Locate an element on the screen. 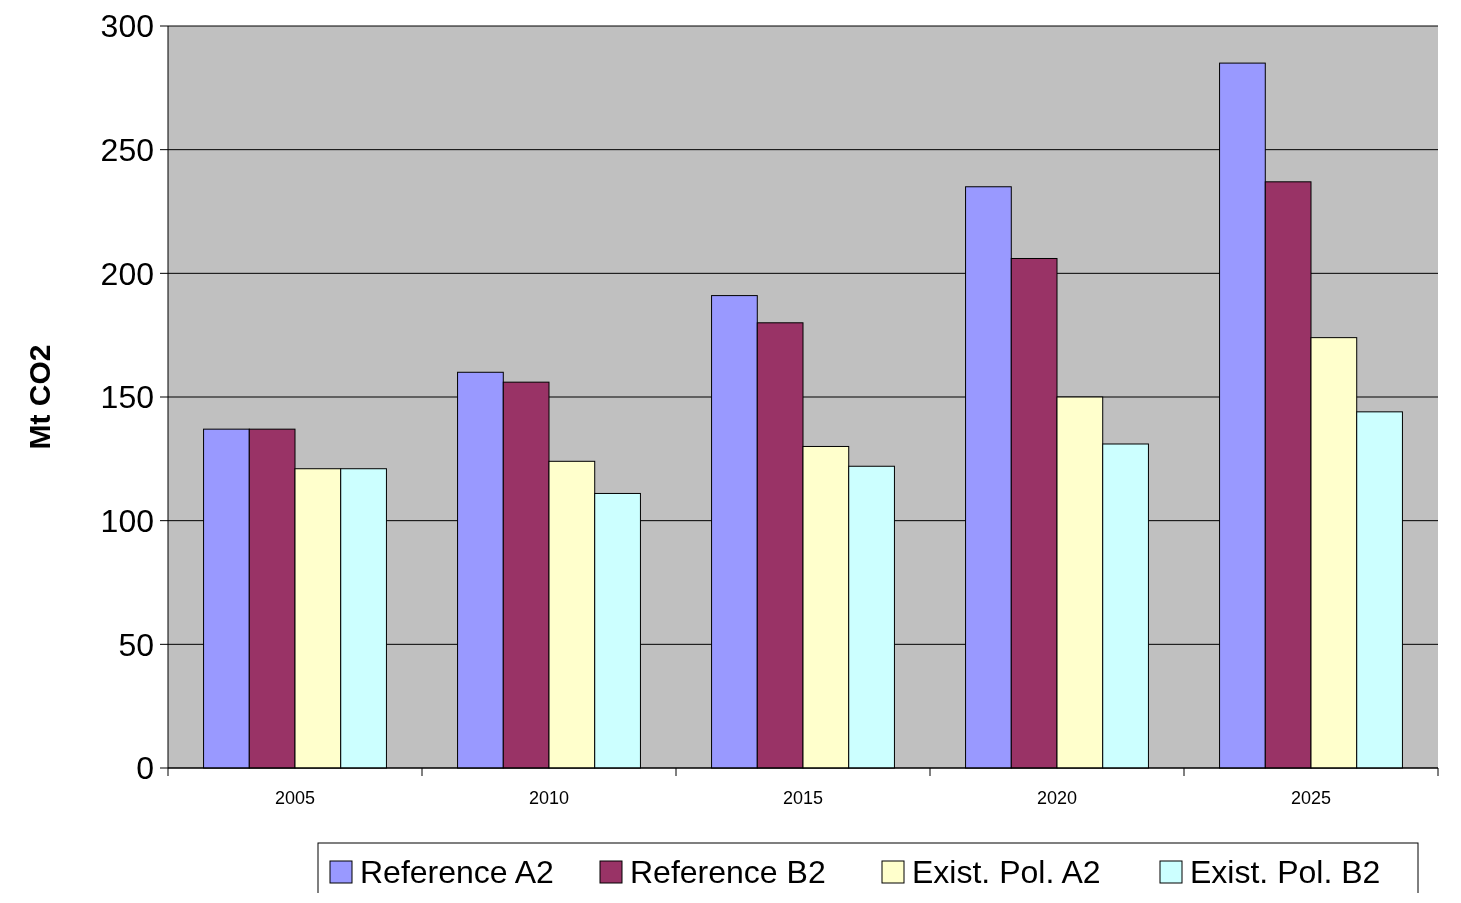 The height and width of the screenshot is (903, 1461). y-axis-title: Mt CO2 is located at coordinates (39, 397).